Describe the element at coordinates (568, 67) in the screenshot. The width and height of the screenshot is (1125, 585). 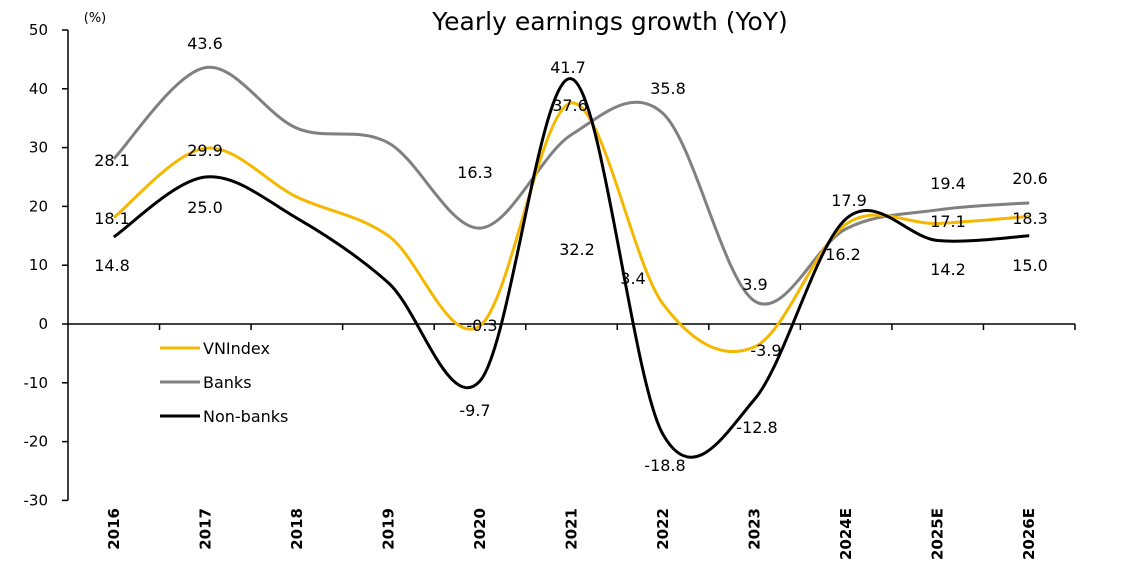
I see `data-label: 41.7` at that location.